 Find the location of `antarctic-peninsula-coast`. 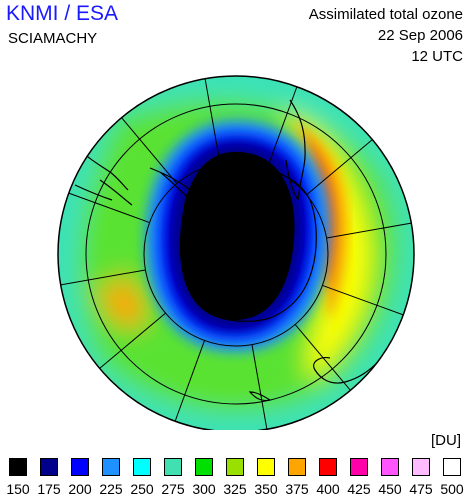

antarctic-peninsula-coast is located at coordinates (170, 182).